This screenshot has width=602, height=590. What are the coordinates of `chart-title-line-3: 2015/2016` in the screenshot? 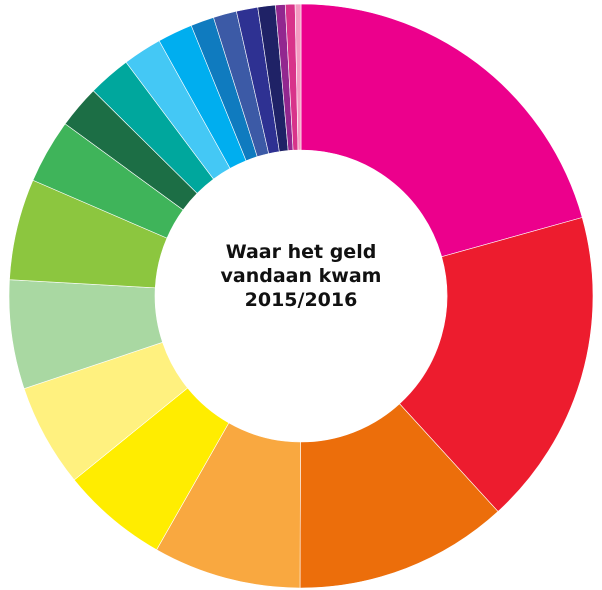 It's located at (301, 300).